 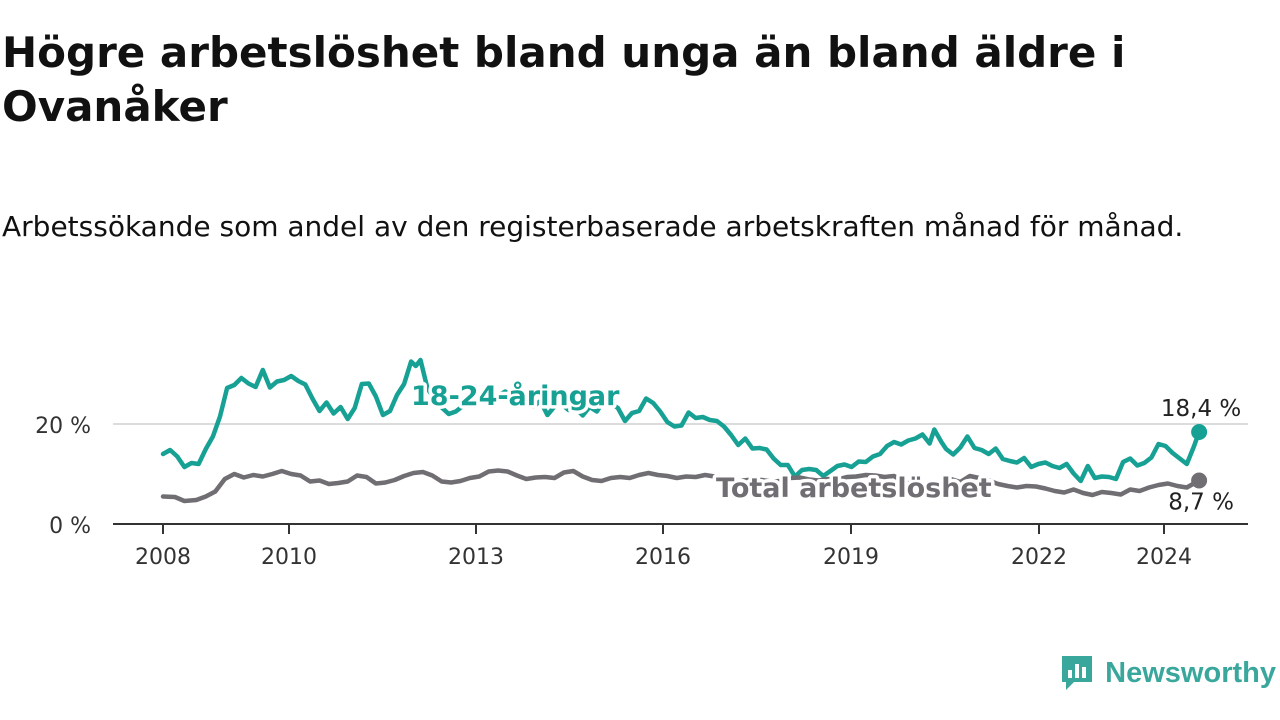 I want to click on brand-name: Newsworthy, so click(x=1190, y=672).